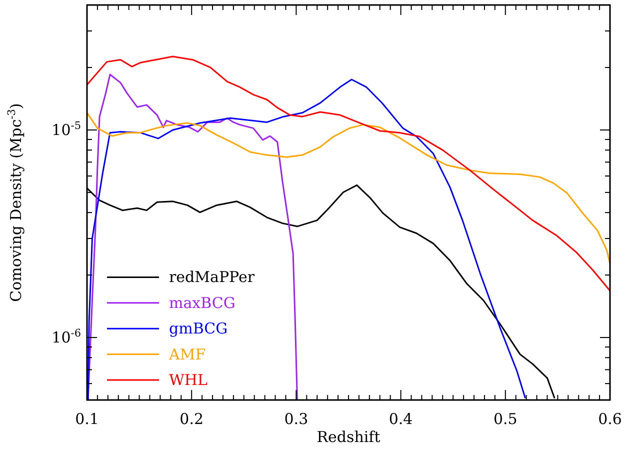  Describe the element at coordinates (212, 277) in the screenshot. I see `legend-label: redMaPPer` at that location.